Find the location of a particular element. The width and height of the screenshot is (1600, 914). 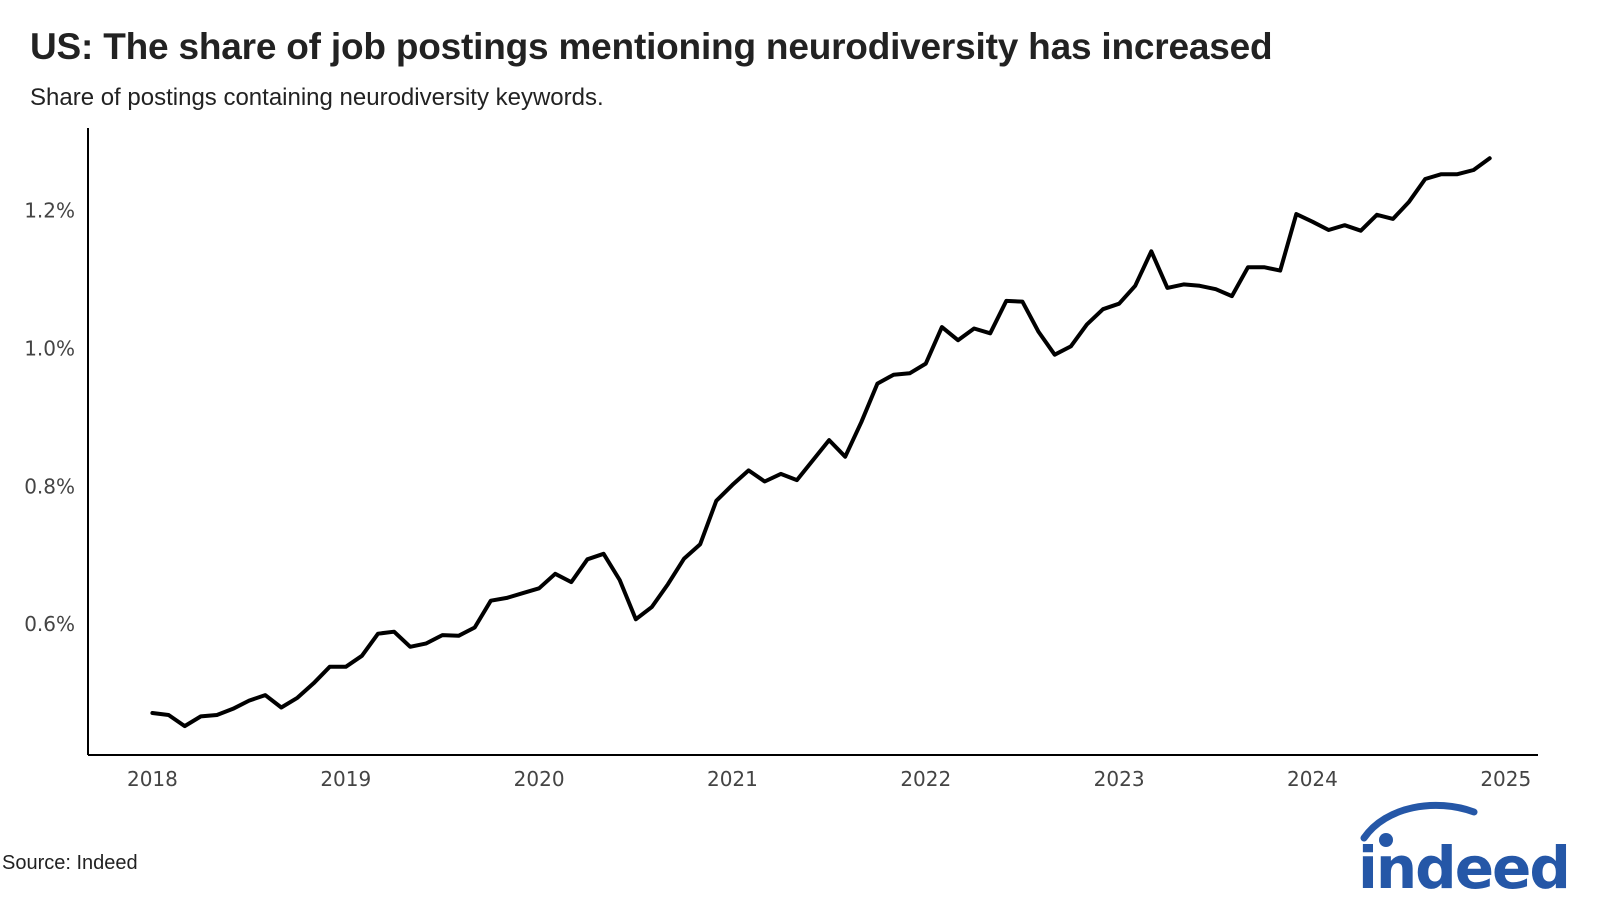

x-tick-label: 2019 is located at coordinates (345, 779).